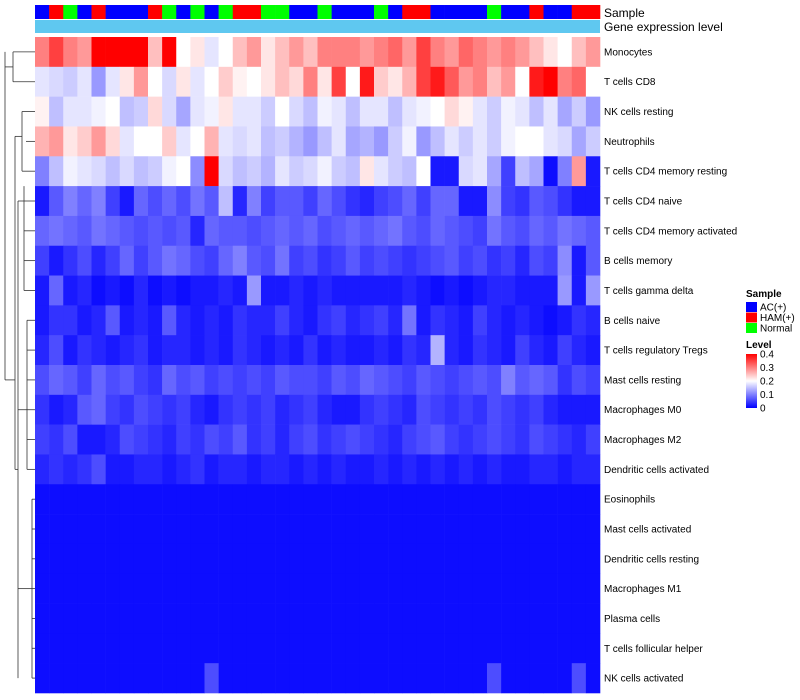  What do you see at coordinates (763, 409) in the screenshot?
I see `level-tick-label: 0` at bounding box center [763, 409].